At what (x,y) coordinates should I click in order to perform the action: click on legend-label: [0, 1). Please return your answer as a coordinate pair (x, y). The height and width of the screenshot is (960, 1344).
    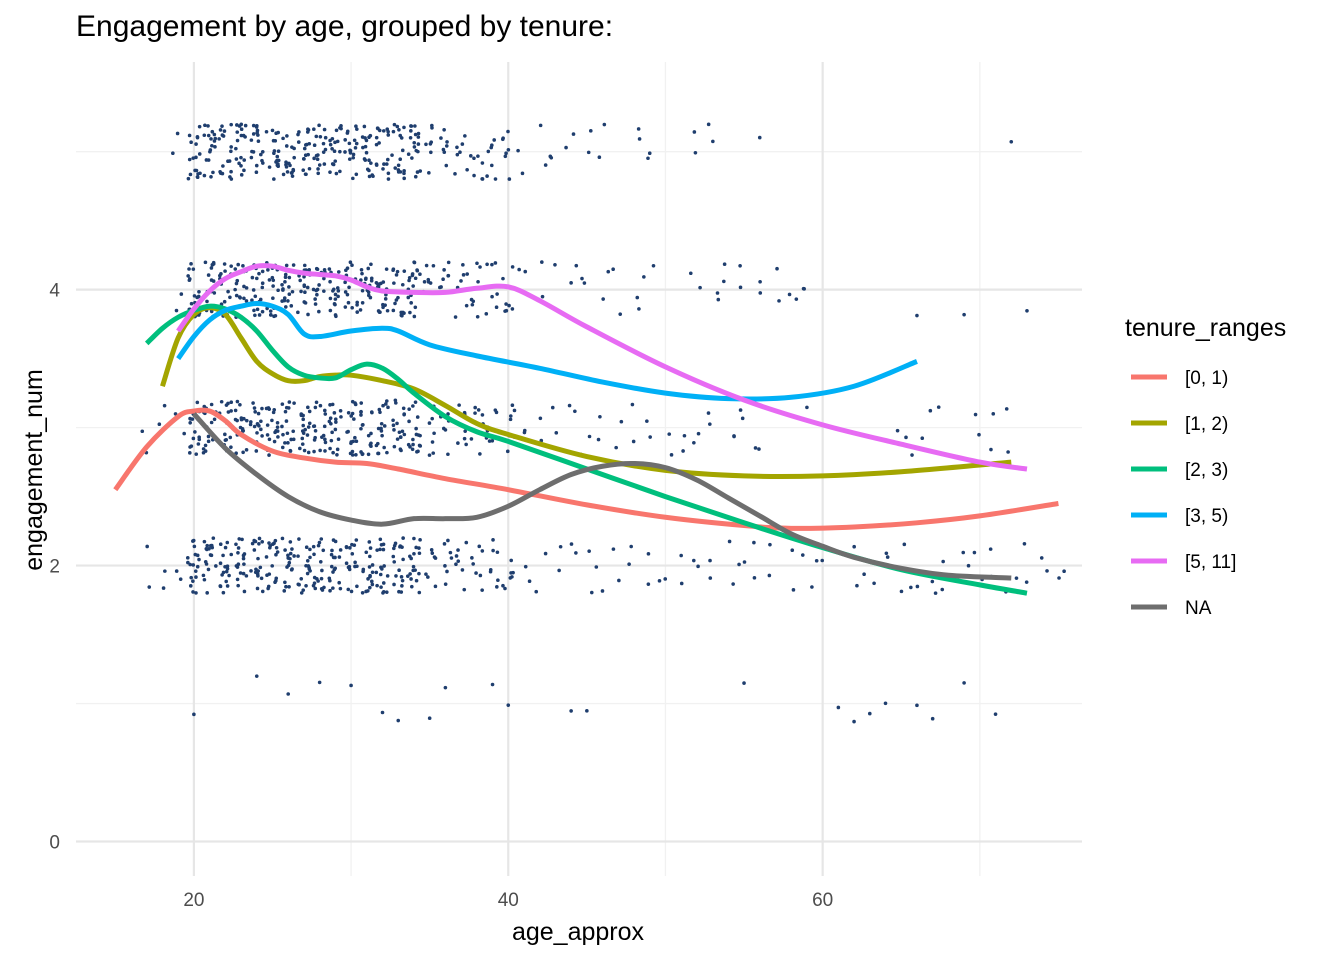
    Looking at the image, I should click on (1206, 378).